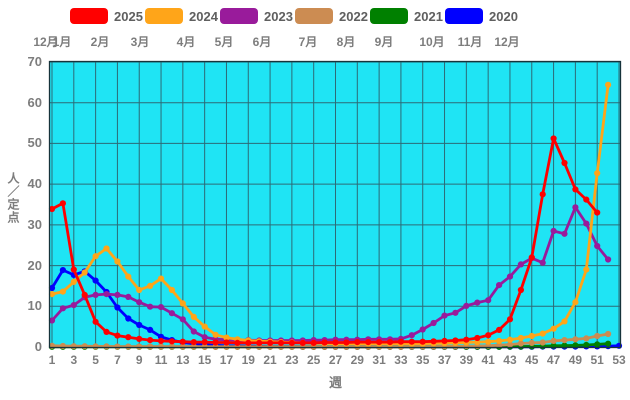 This screenshot has width=630, height=400. Describe the element at coordinates (140, 42) in the screenshot. I see `month-label: 3月` at that location.